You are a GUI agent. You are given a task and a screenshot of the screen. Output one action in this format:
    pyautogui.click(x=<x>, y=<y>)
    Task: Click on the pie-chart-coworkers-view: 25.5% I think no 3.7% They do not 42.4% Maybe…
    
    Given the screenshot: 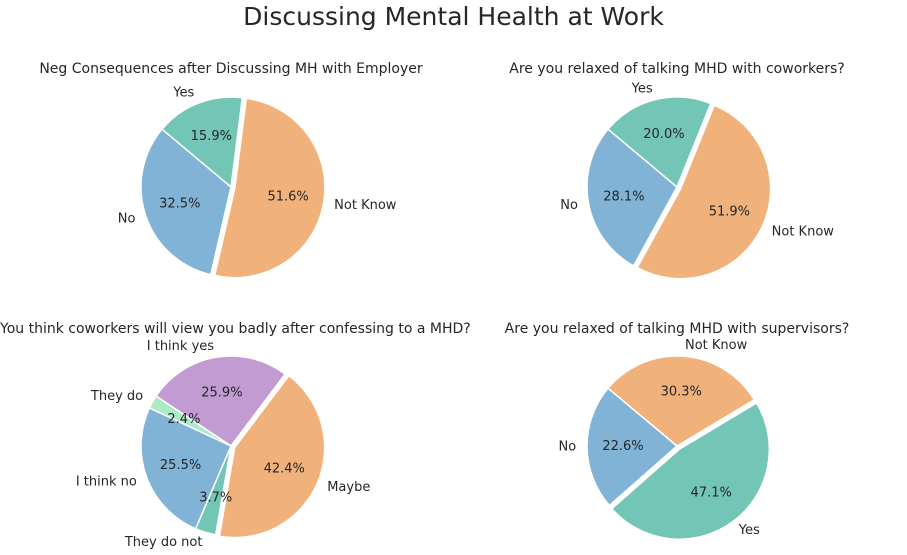 What is the action you would take?
    pyautogui.click(x=223, y=444)
    